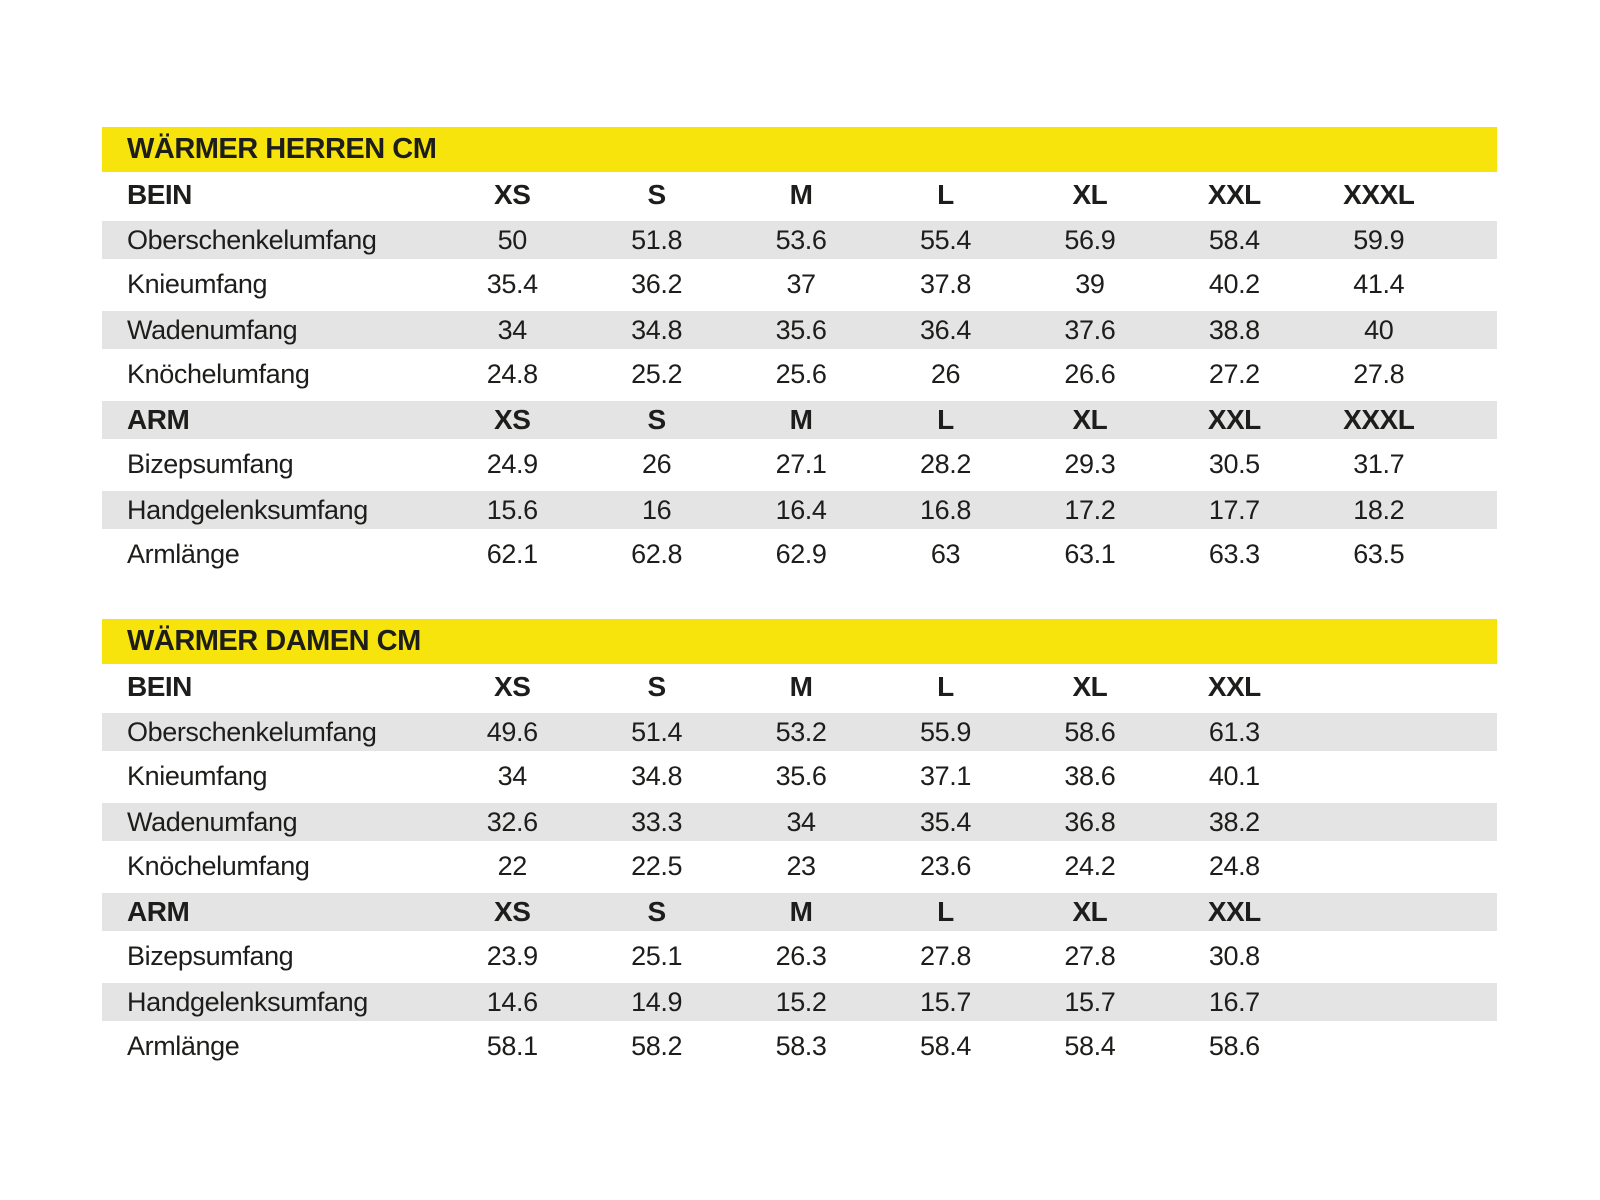 The height and width of the screenshot is (1200, 1600). Describe the element at coordinates (1234, 956) in the screenshot. I see `value-cell: 30.8` at that location.